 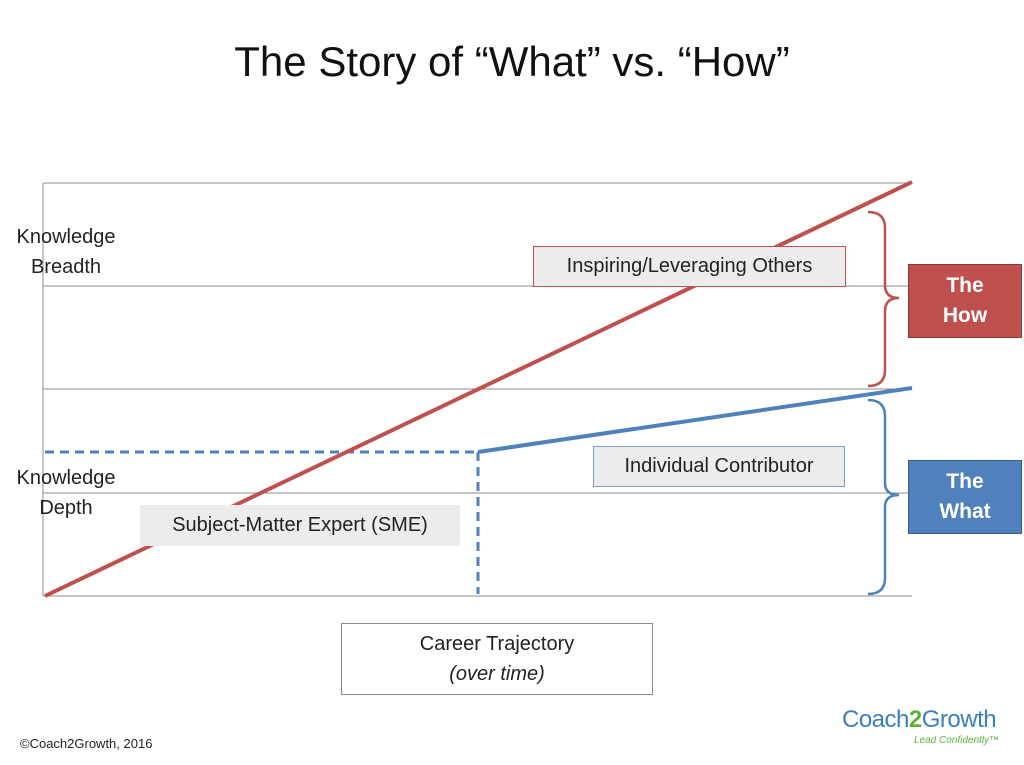 I want to click on the-what-line2: What, so click(x=965, y=511).